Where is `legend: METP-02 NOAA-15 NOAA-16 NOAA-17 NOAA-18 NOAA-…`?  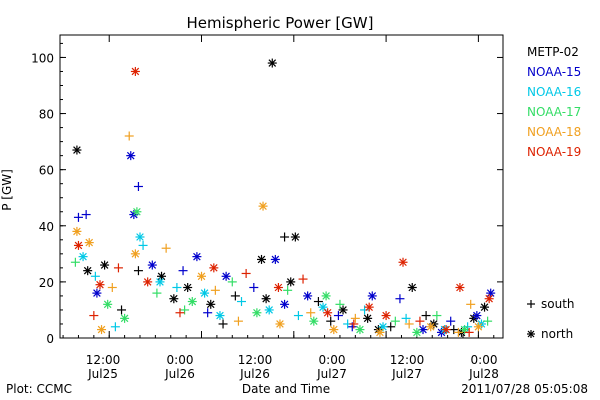
legend: METP-02 NOAA-15 NOAA-16 NOAA-17 NOAA-18 NOAA-… is located at coordinates (554, 102).